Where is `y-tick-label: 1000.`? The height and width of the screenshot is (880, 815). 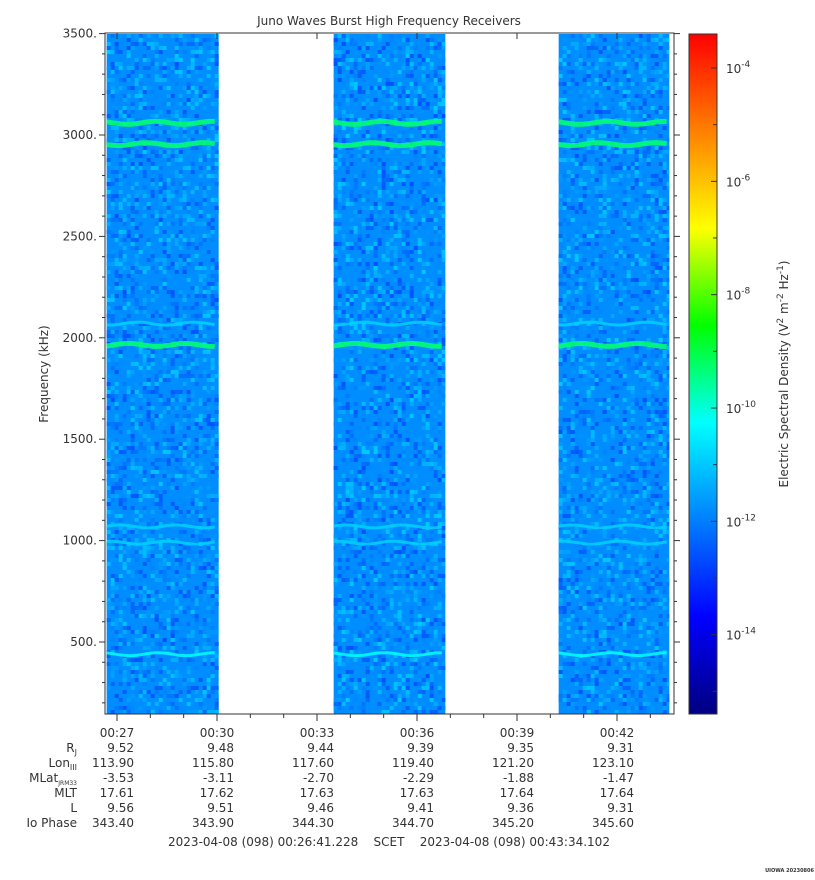 y-tick-label: 1000. is located at coordinates (80, 541).